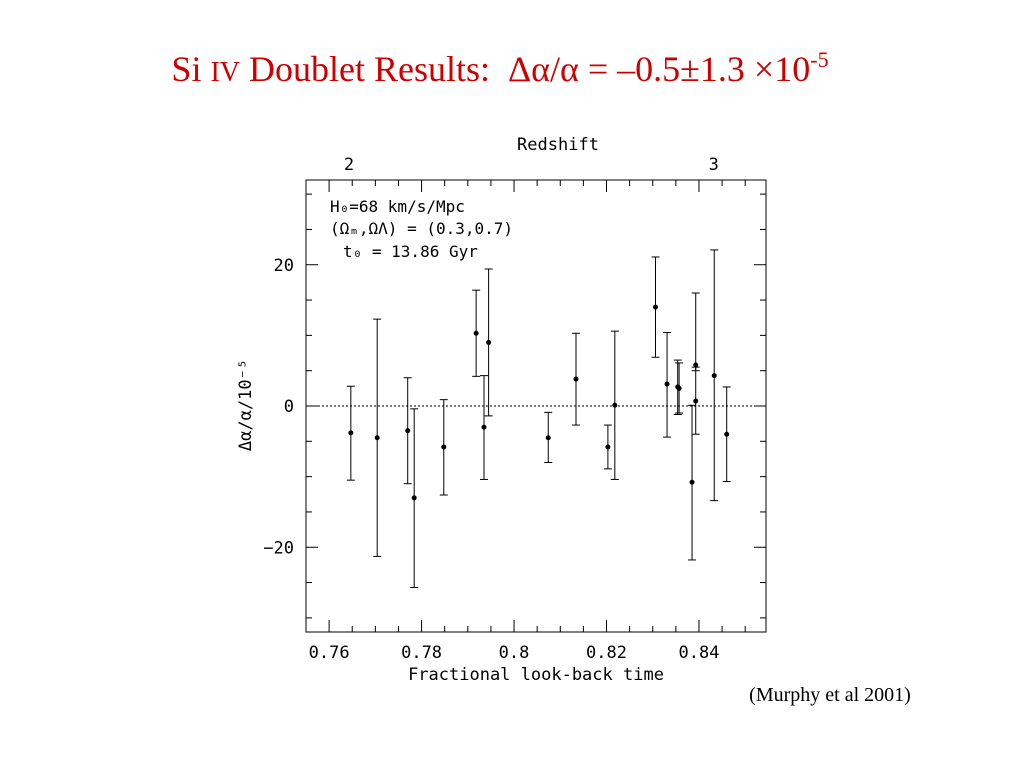 The width and height of the screenshot is (1024, 768). Describe the element at coordinates (410, 251) in the screenshot. I see `cosmology-annotation-line: t₀ = 13.86 Gyr` at that location.